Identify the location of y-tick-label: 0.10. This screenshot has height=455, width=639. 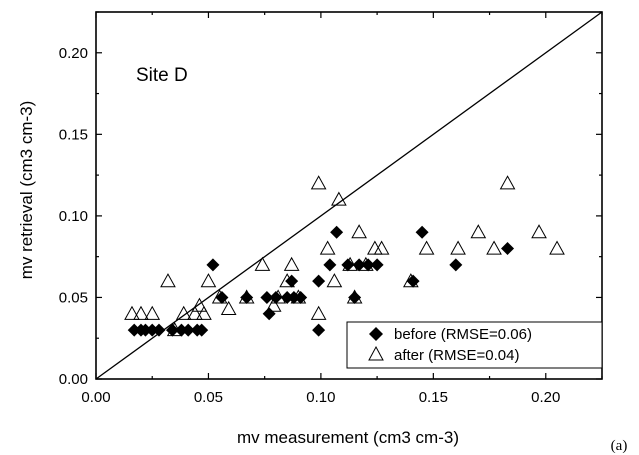
(73, 216).